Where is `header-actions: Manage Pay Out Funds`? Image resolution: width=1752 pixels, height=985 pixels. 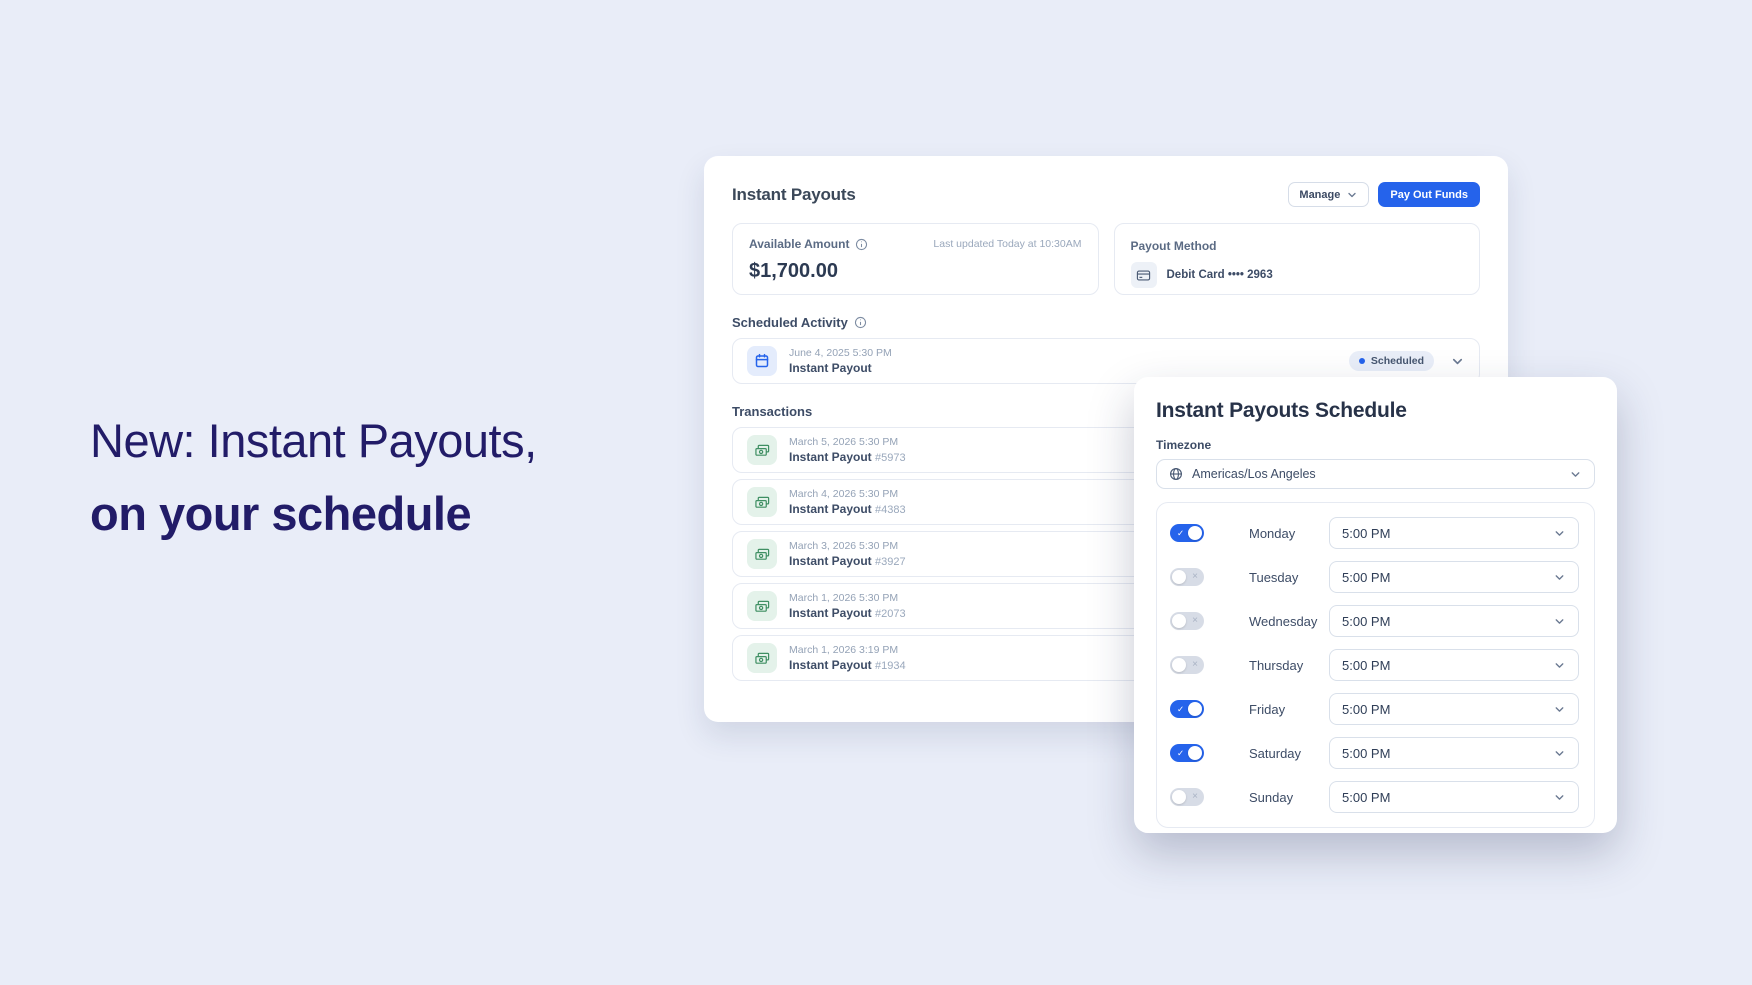
header-actions: Manage Pay Out Funds is located at coordinates (1384, 194).